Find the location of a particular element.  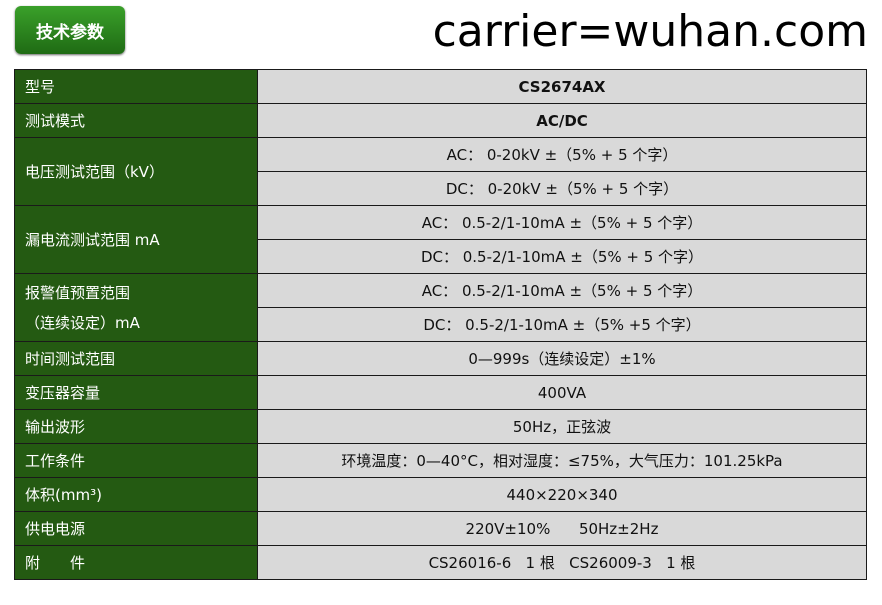

row-value: 220V±10% 50Hz±2Hz is located at coordinates (562, 528).